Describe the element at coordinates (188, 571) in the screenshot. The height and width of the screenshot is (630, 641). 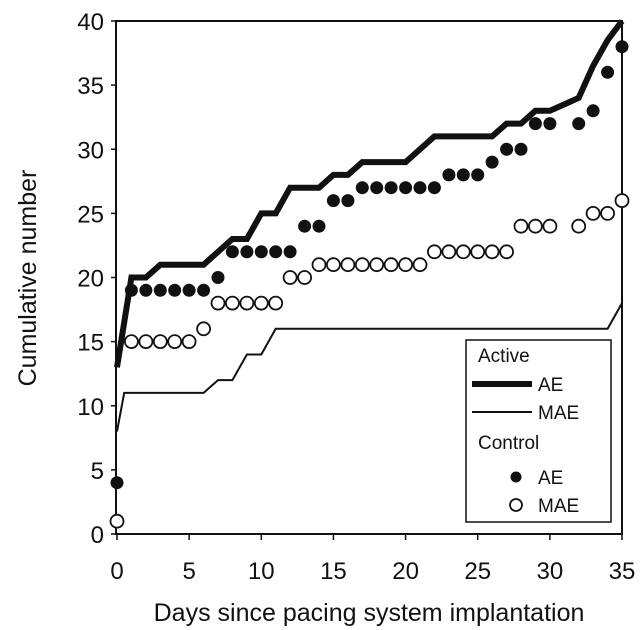
I see `x-tick-label: 5` at that location.